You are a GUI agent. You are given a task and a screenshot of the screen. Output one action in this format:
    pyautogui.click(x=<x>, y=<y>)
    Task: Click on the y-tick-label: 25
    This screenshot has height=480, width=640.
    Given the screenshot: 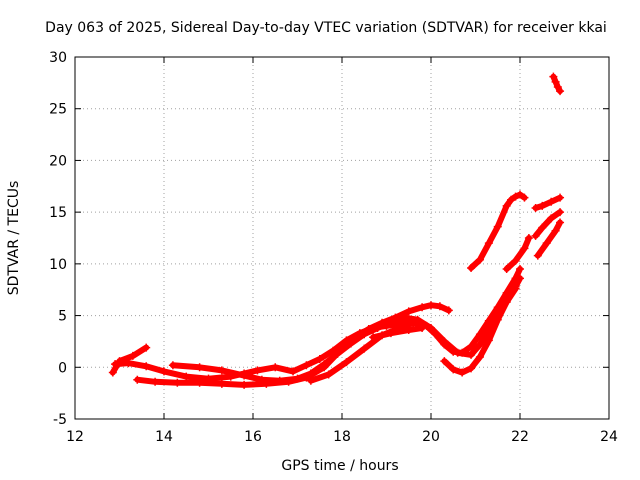 What is the action you would take?
    pyautogui.click(x=58, y=110)
    